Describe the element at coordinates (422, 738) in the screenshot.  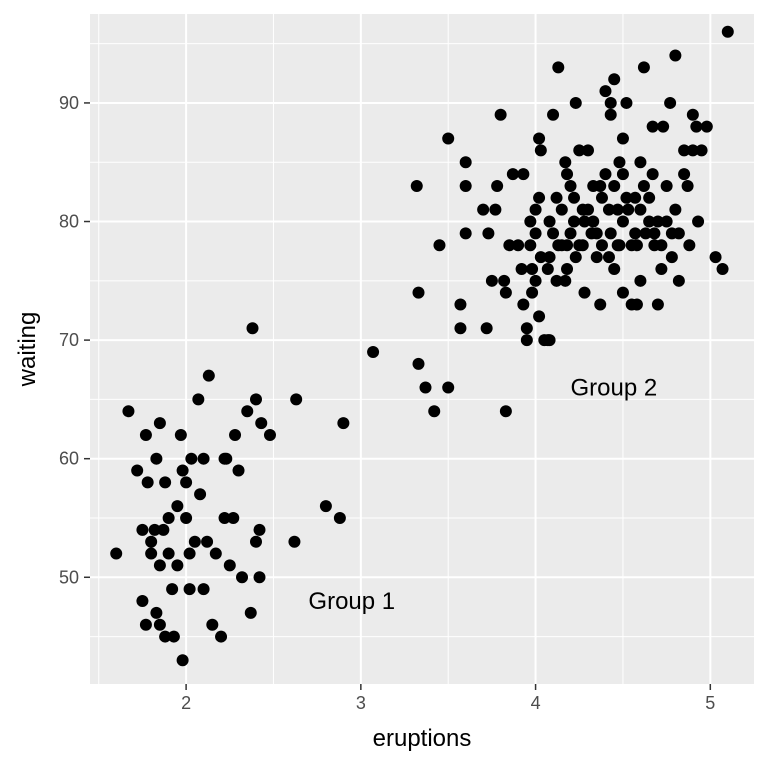
I see `x-axis-title: eruptions` at that location.